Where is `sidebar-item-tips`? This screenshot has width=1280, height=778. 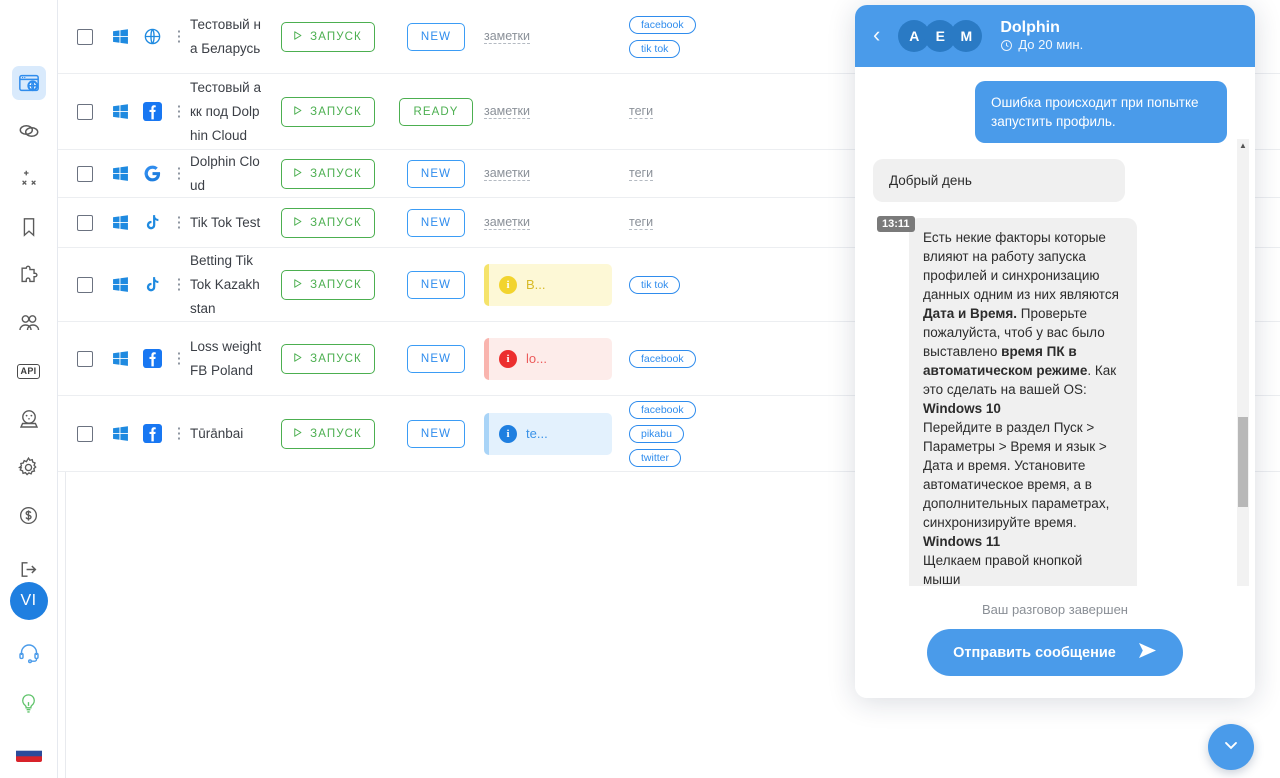 sidebar-item-tips is located at coordinates (29, 703).